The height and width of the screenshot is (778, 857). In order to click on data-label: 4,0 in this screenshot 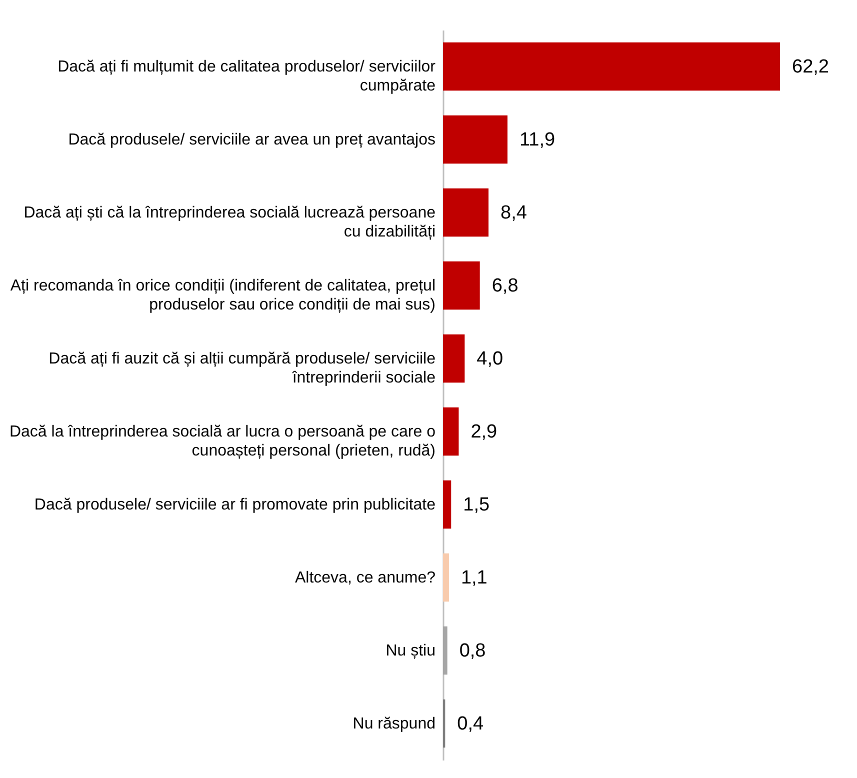, I will do `click(490, 359)`.